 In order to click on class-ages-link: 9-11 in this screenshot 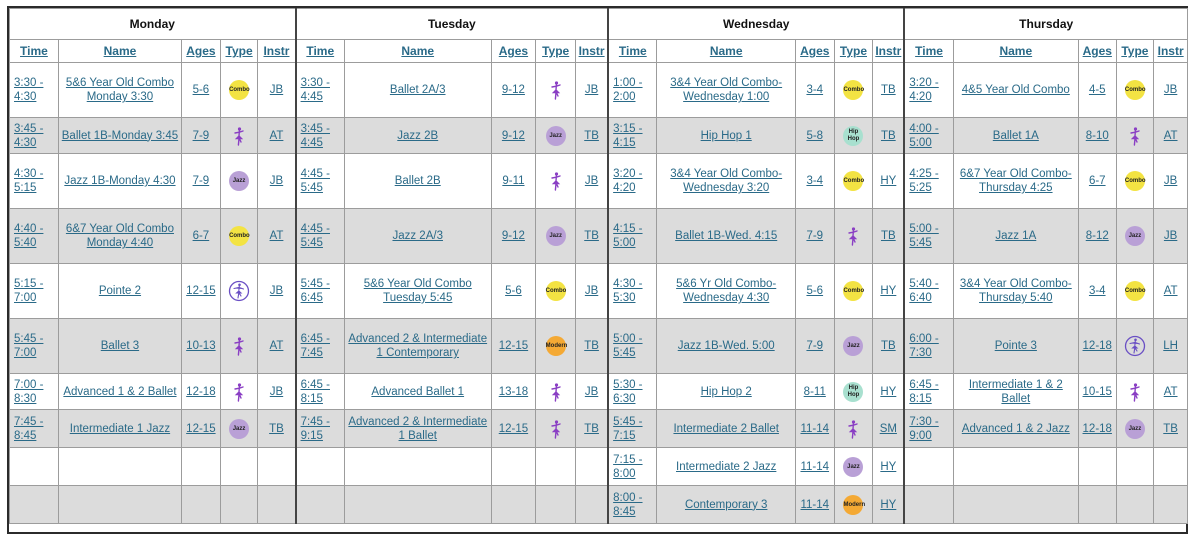, I will do `click(513, 181)`.